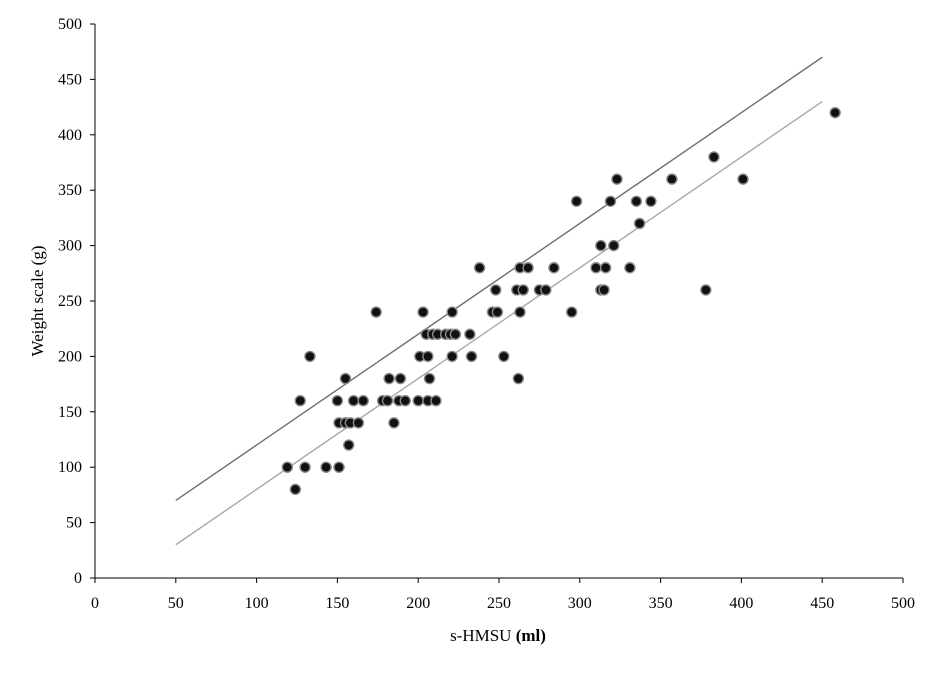 The height and width of the screenshot is (673, 940). I want to click on x-tick-label: 200, so click(418, 603).